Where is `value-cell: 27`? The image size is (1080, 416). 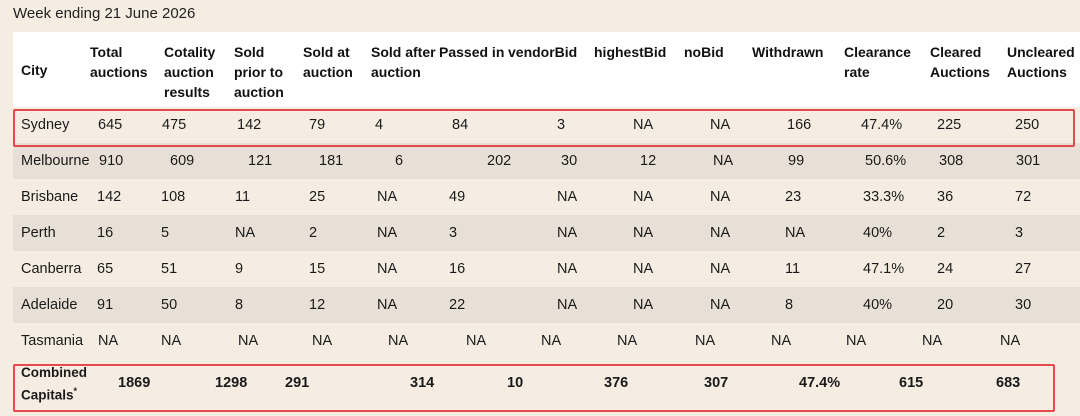
value-cell: 27 is located at coordinates (1023, 269).